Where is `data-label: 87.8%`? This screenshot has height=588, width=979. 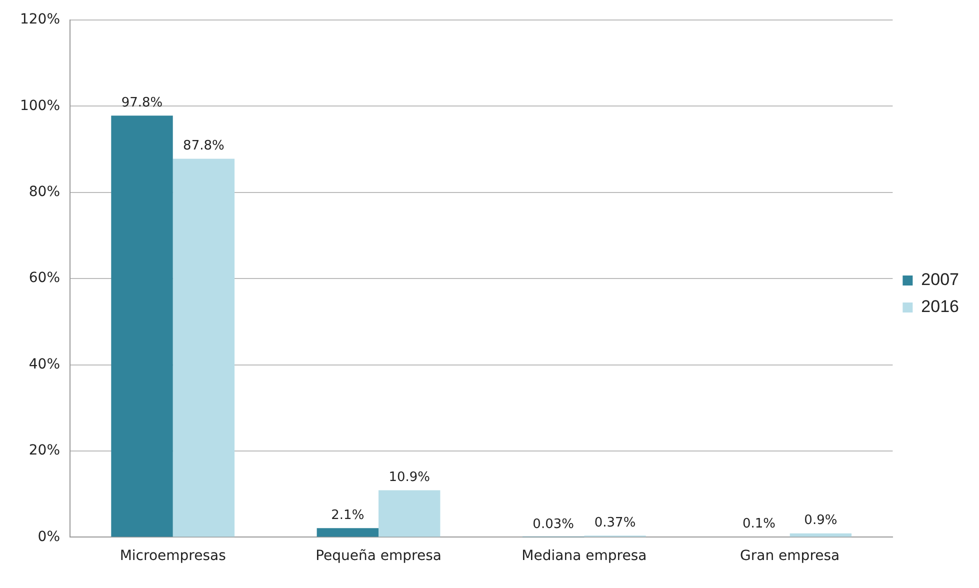
data-label: 87.8% is located at coordinates (203, 146).